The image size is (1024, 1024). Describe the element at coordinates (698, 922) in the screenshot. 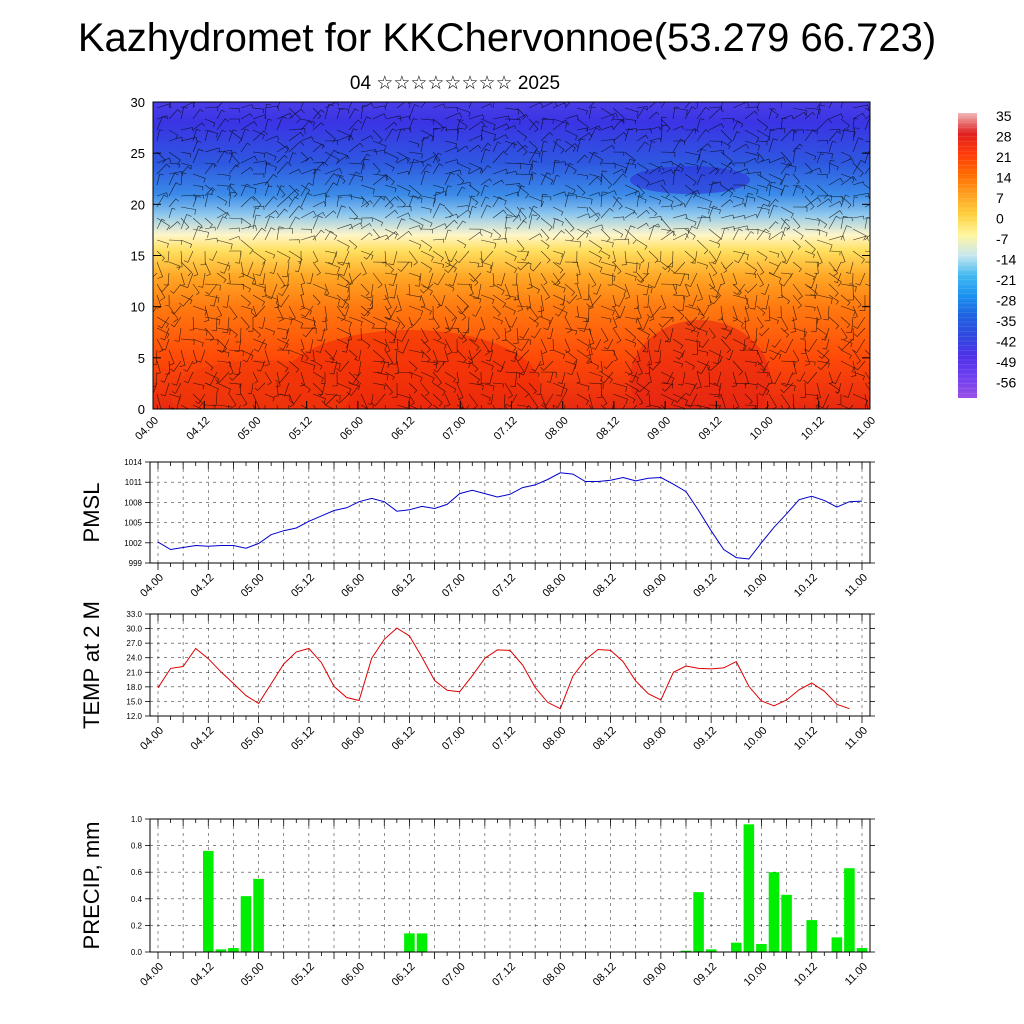

I see `precip-bar` at that location.